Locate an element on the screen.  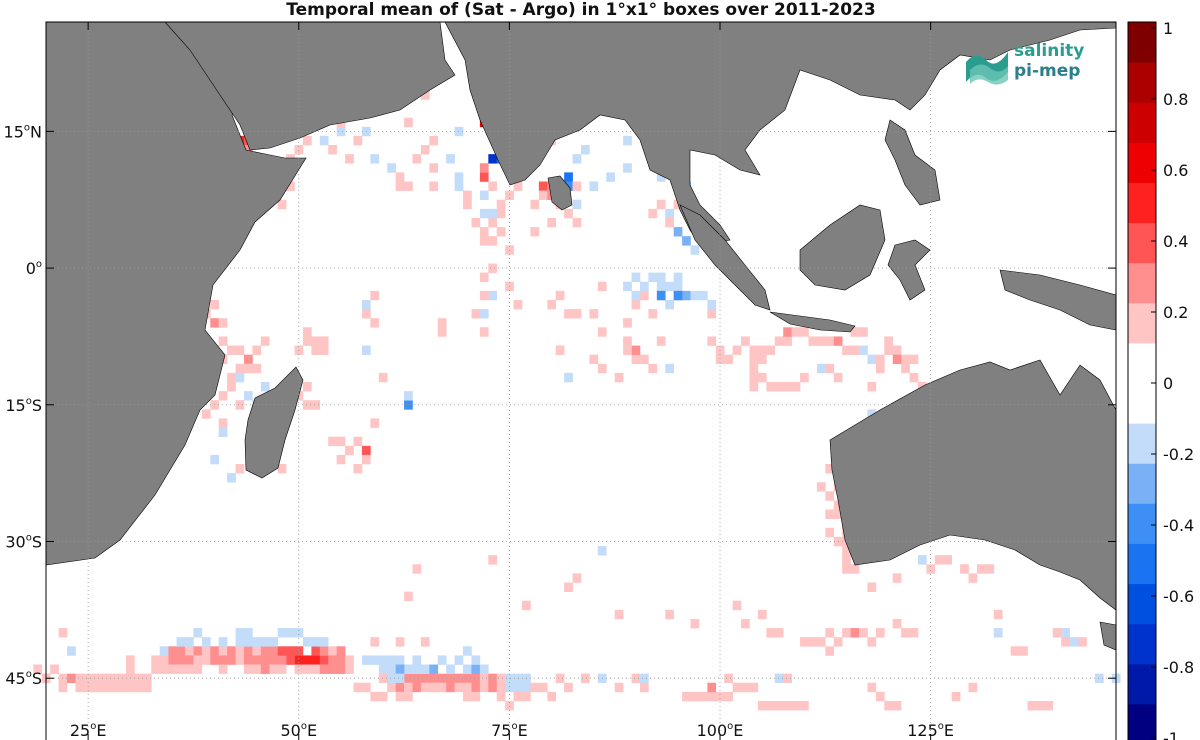
borneo-landmass is located at coordinates (842, 247).